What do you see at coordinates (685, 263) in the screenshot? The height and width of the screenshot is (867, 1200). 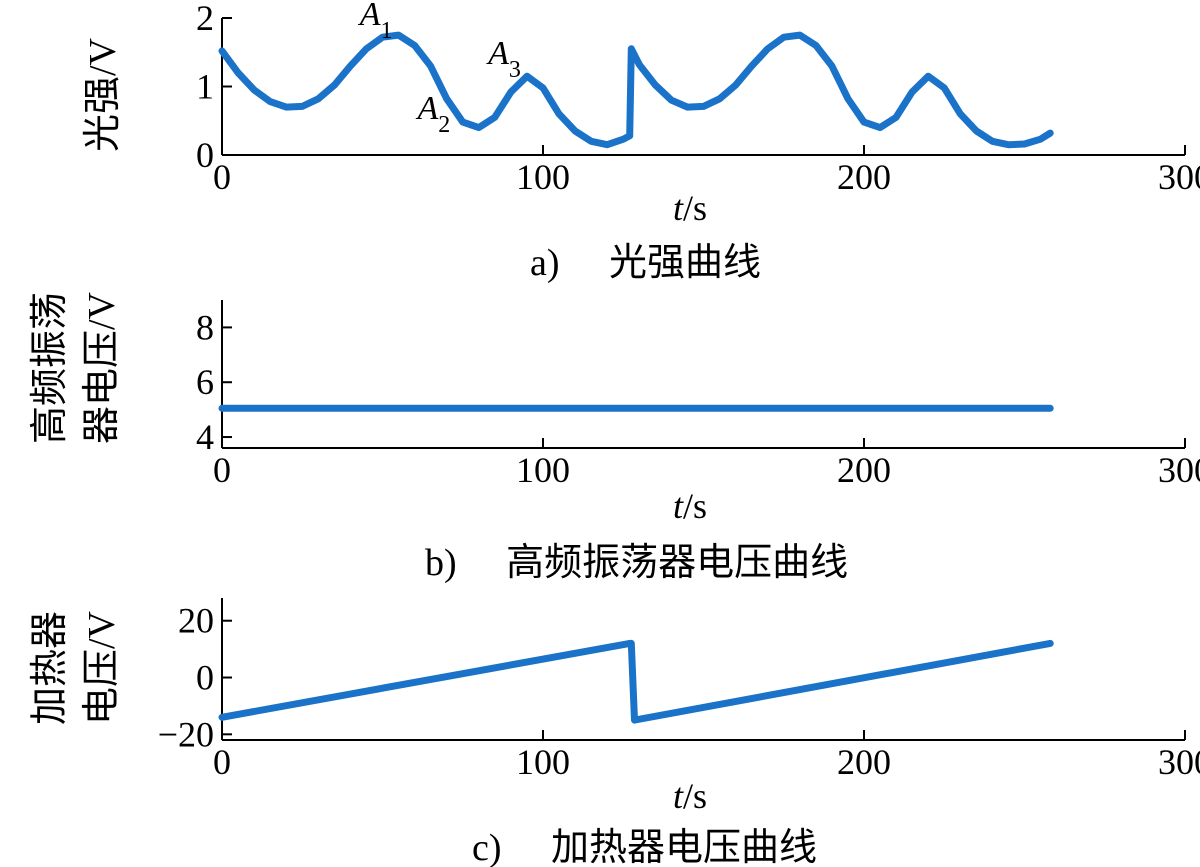 I see `caption-a-title: 光强曲线` at bounding box center [685, 263].